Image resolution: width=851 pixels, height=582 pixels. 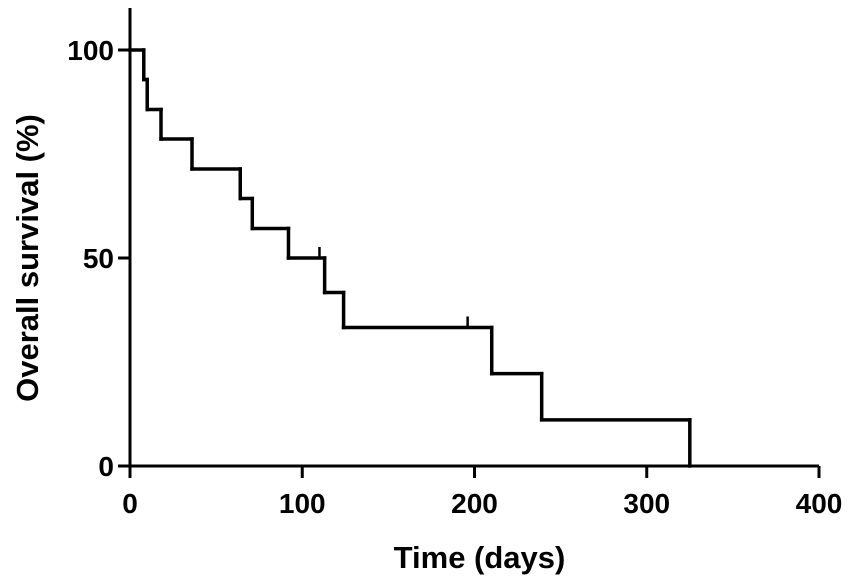 I want to click on x-tick-label: 0, so click(x=130, y=503).